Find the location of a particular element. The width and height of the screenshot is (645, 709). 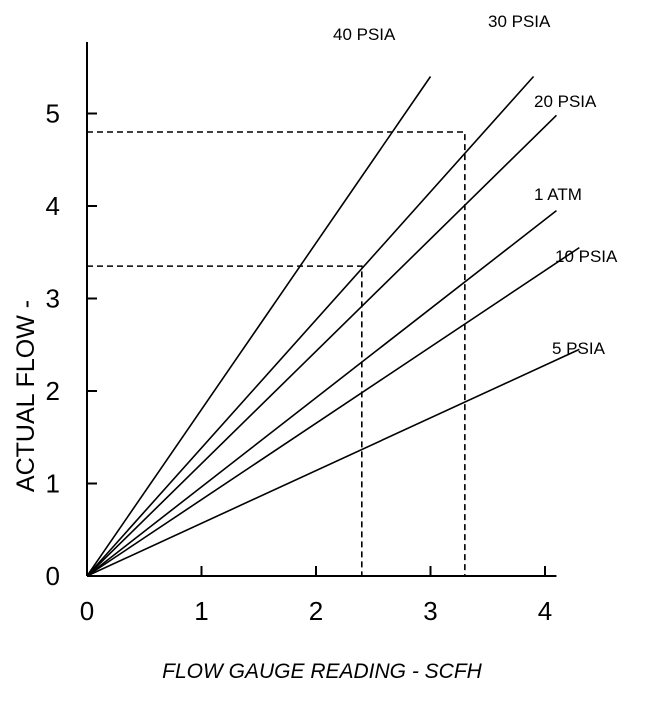

y-tick-label: 3 is located at coordinates (53, 299).